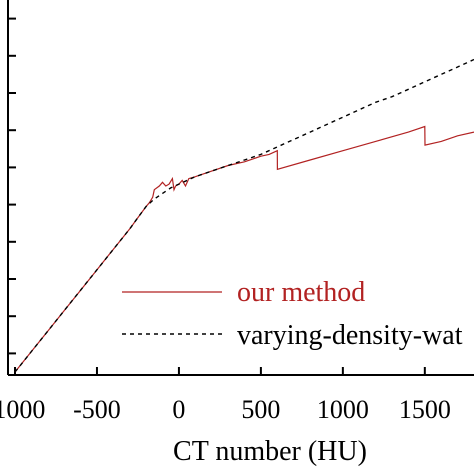 The height and width of the screenshot is (474, 474). I want to click on x-tick-labels: -1000 -500 0 500 1000 1500, so click(225, 409).